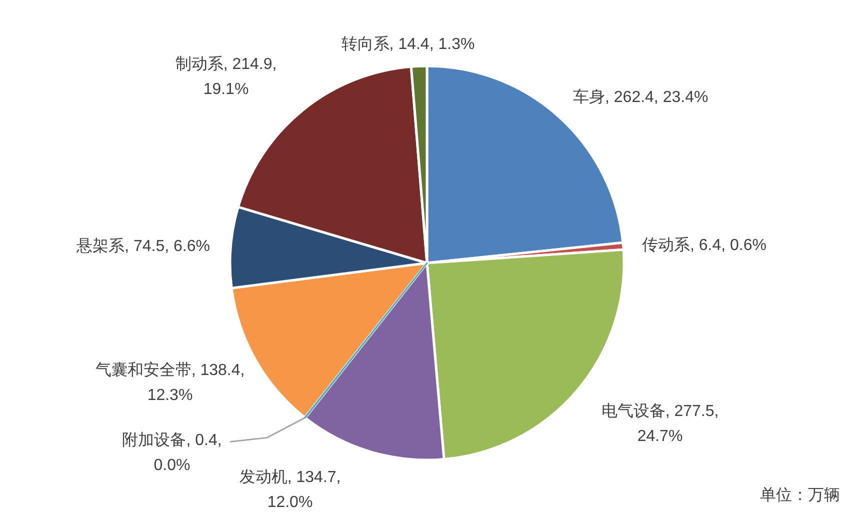 This screenshot has height=513, width=855. What do you see at coordinates (408, 44) in the screenshot?
I see `slice-label: 转向系, 14.4, 1.3%` at bounding box center [408, 44].